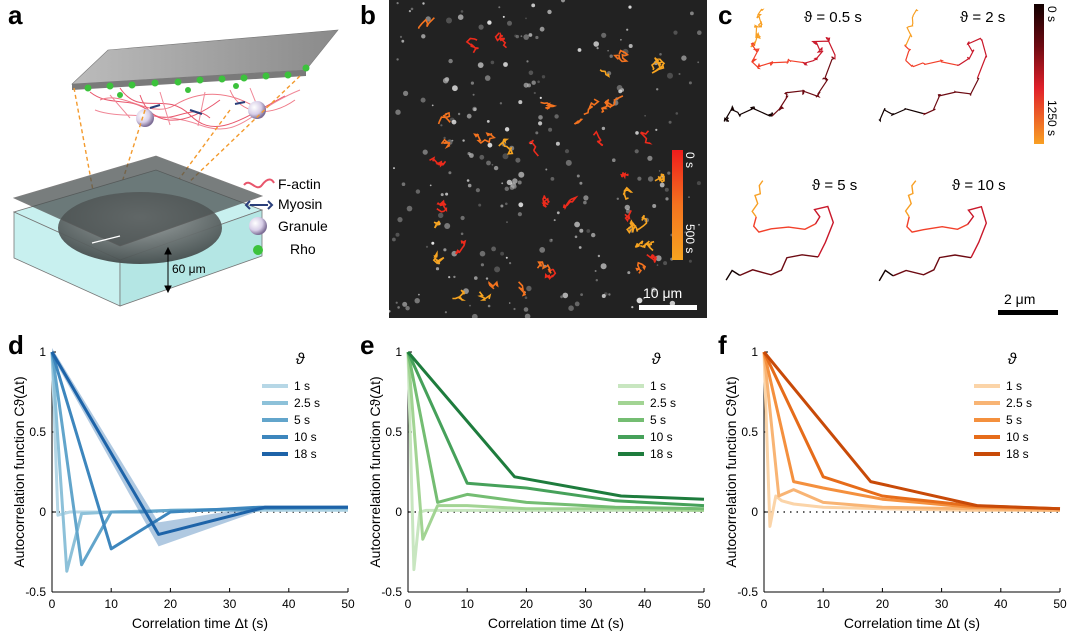 The width and height of the screenshot is (1070, 633). I want to click on legend-label: 1 s, so click(1014, 386).